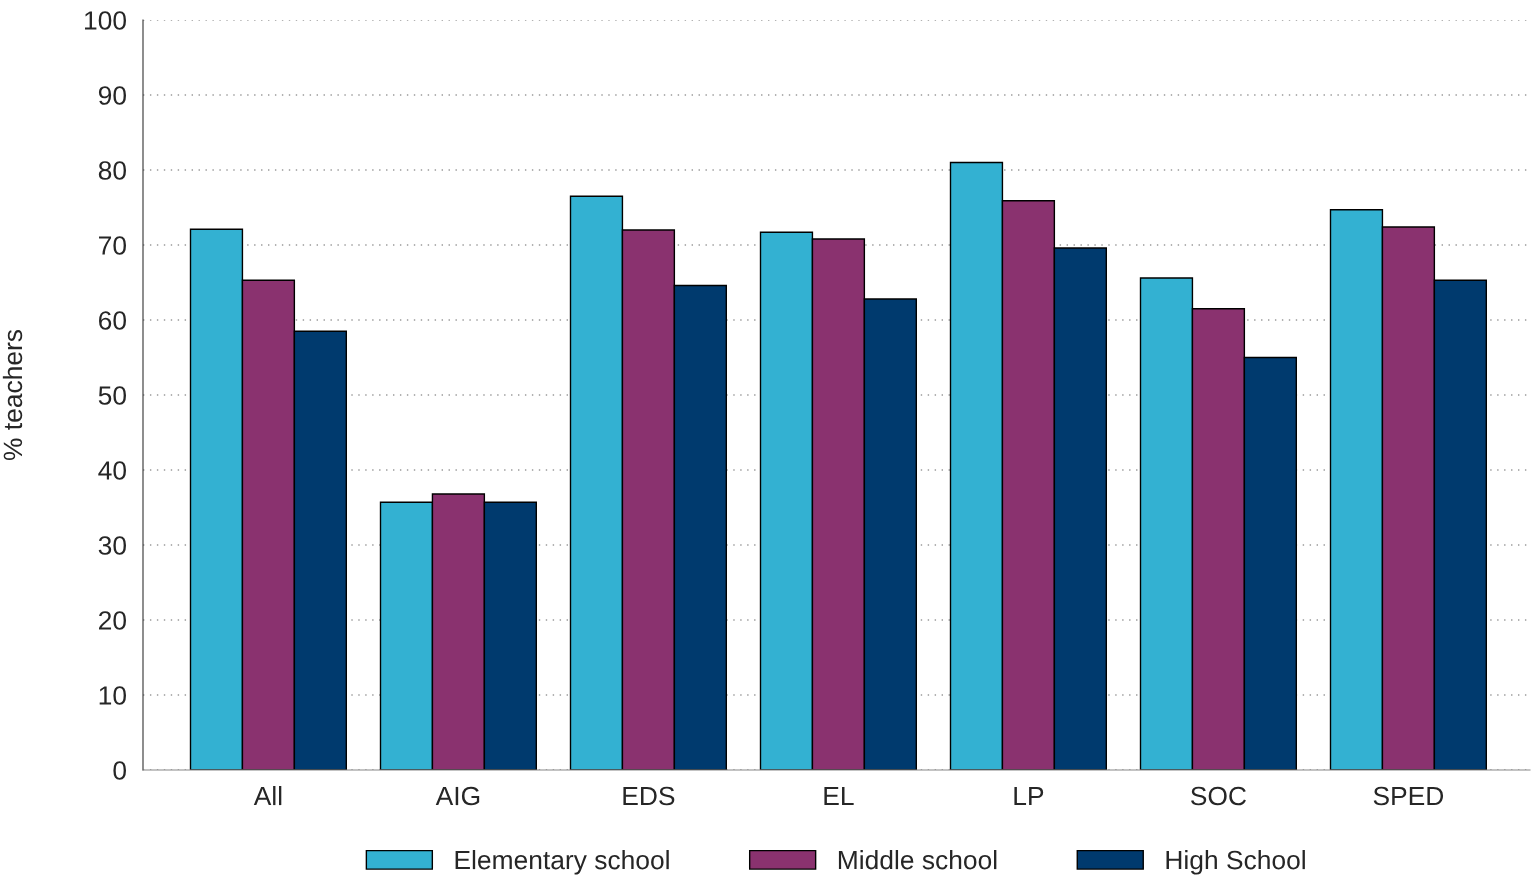 This screenshot has height=895, width=1534. What do you see at coordinates (457, 796) in the screenshot?
I see `x-tick-label: AIG` at bounding box center [457, 796].